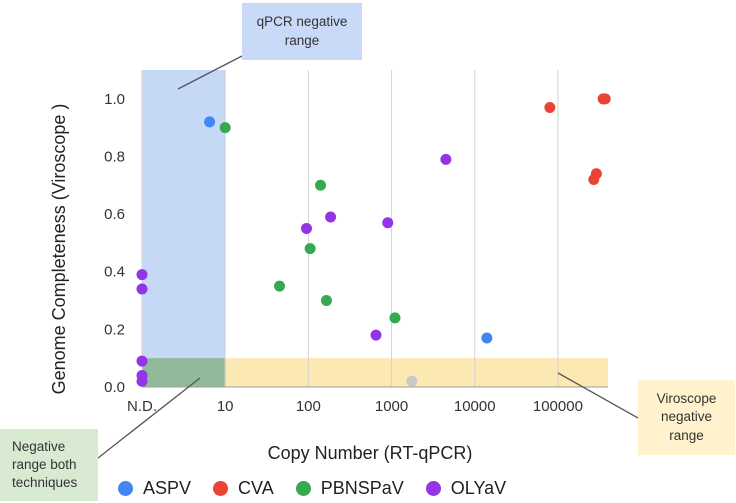 This screenshot has height=503, width=736. Describe the element at coordinates (370, 453) in the screenshot. I see `x-axis-title: Copy Number (RT-qPCR)` at that location.